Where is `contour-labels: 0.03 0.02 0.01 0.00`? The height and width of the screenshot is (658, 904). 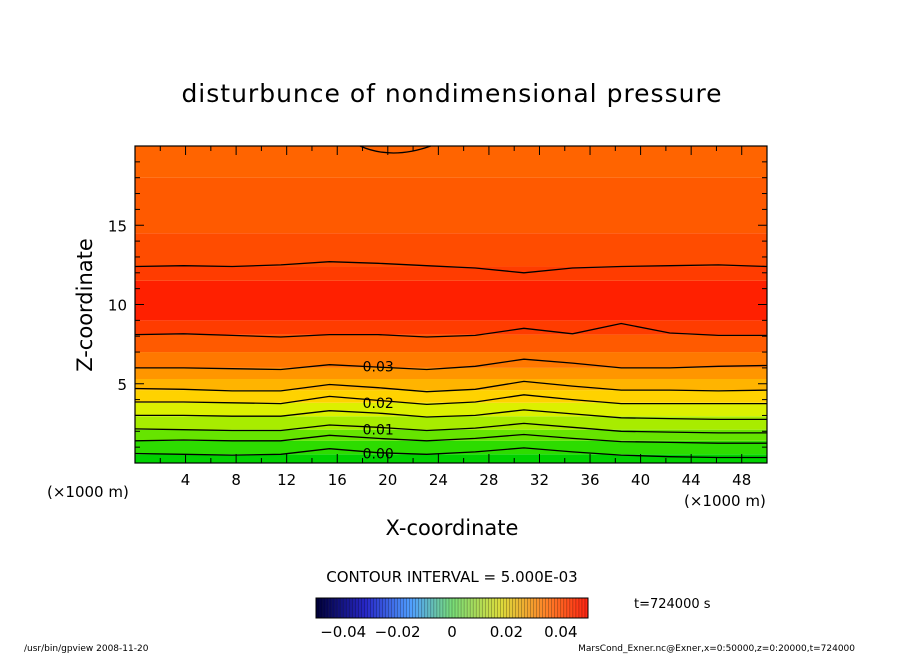
contour-labels: 0.03 0.02 0.01 0.00 is located at coordinates (378, 410).